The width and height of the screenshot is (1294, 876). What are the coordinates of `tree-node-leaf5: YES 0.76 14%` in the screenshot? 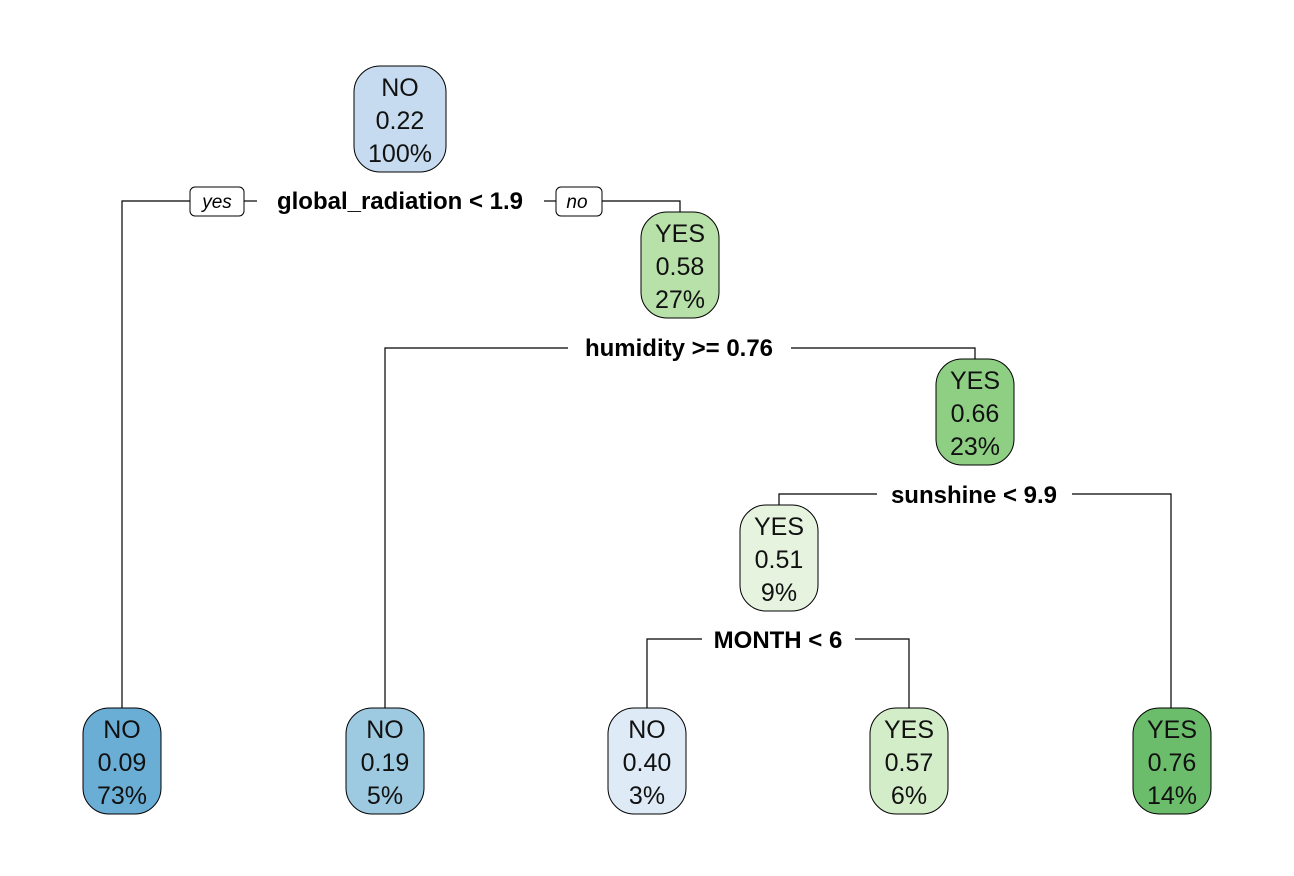 It's located at (1172, 761).